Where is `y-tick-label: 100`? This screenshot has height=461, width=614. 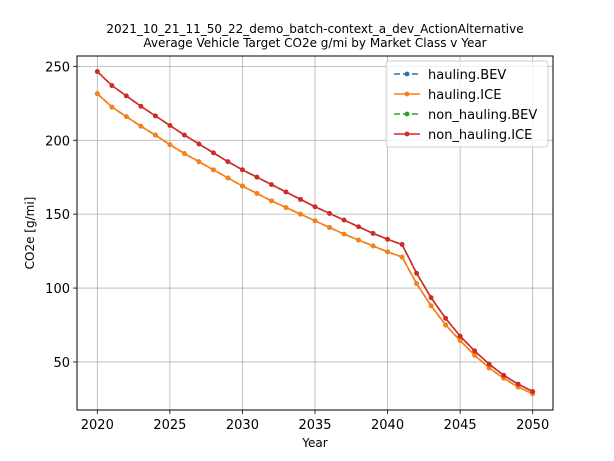 y-tick-label: 100 is located at coordinates (57, 289).